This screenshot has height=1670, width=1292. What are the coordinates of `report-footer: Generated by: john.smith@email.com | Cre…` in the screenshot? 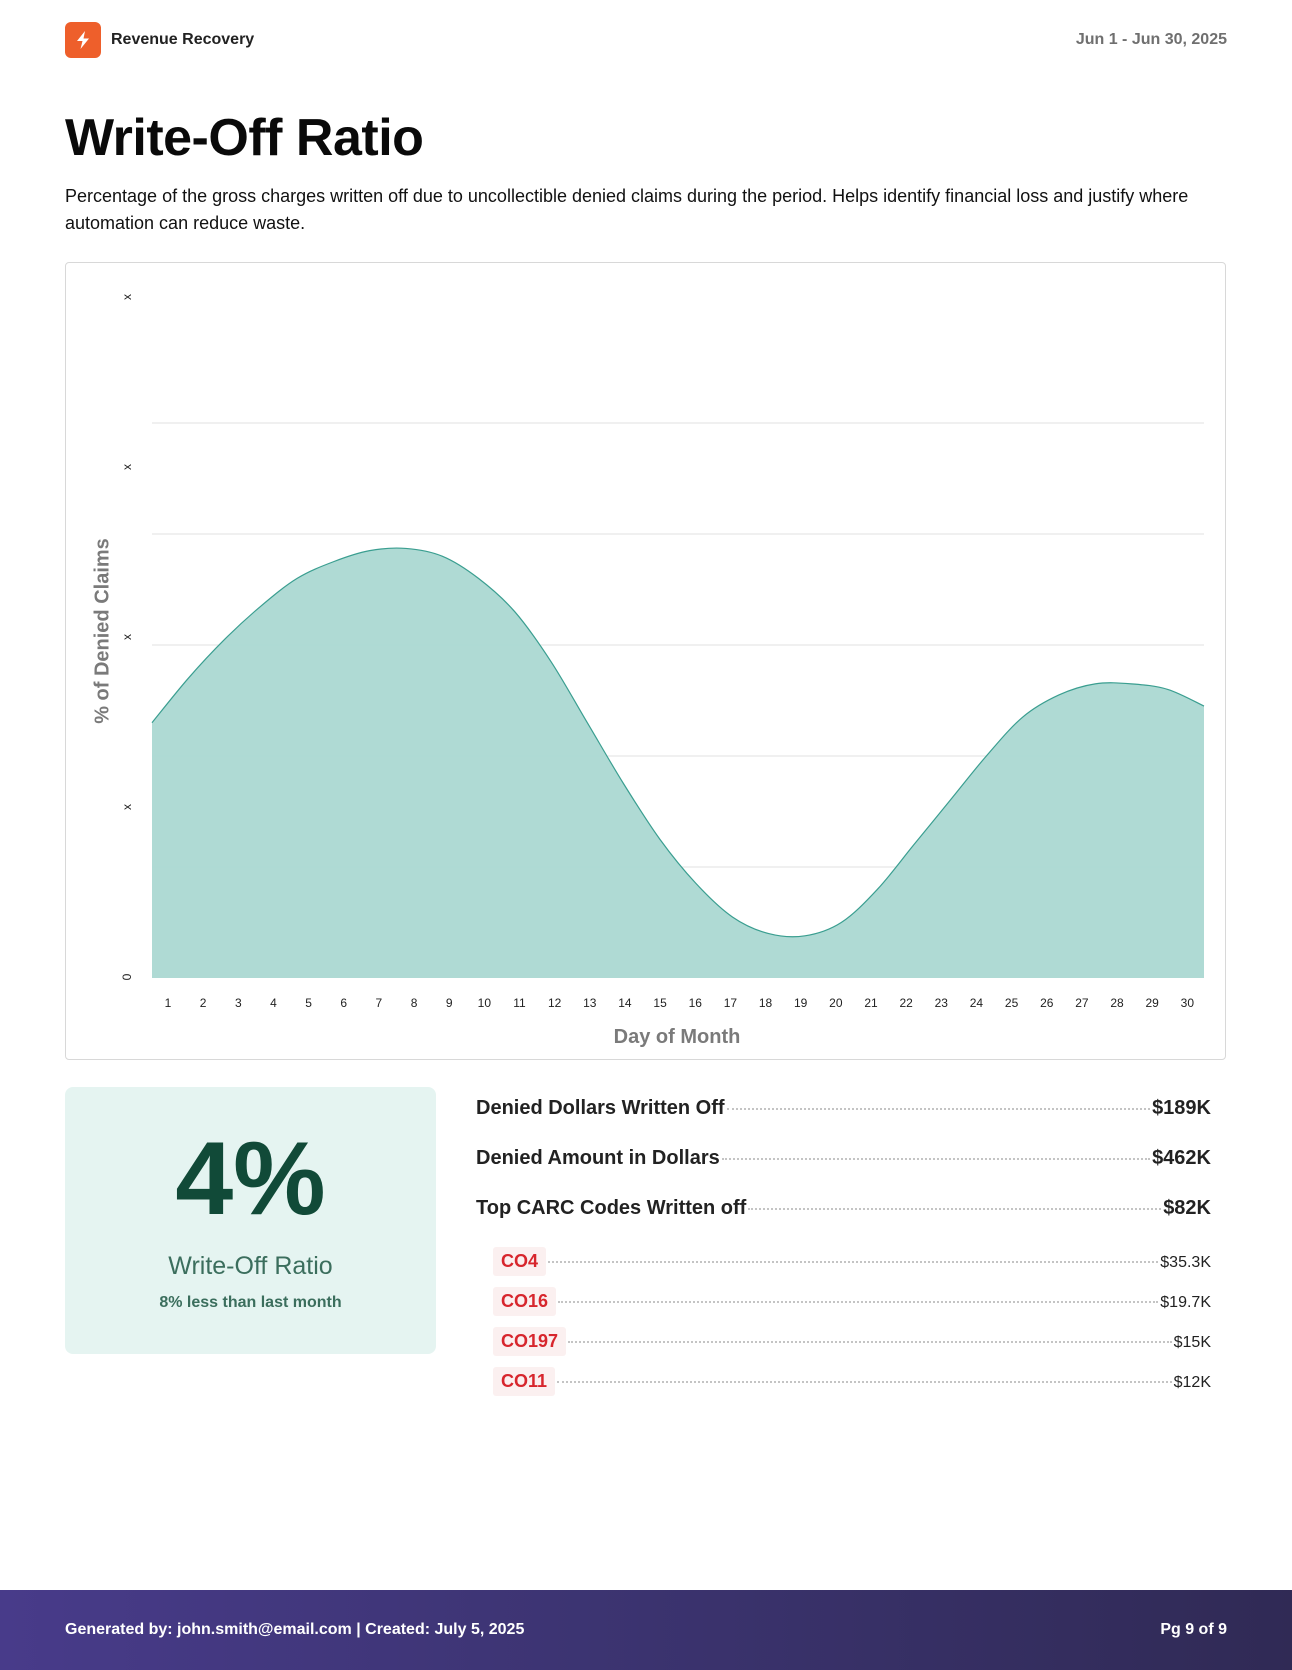 It's located at (646, 1630).